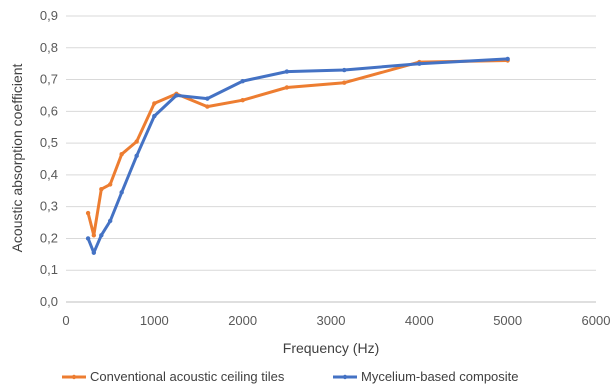 The height and width of the screenshot is (389, 616). What do you see at coordinates (49, 47) in the screenshot?
I see `y-tick-label: 0,8` at bounding box center [49, 47].